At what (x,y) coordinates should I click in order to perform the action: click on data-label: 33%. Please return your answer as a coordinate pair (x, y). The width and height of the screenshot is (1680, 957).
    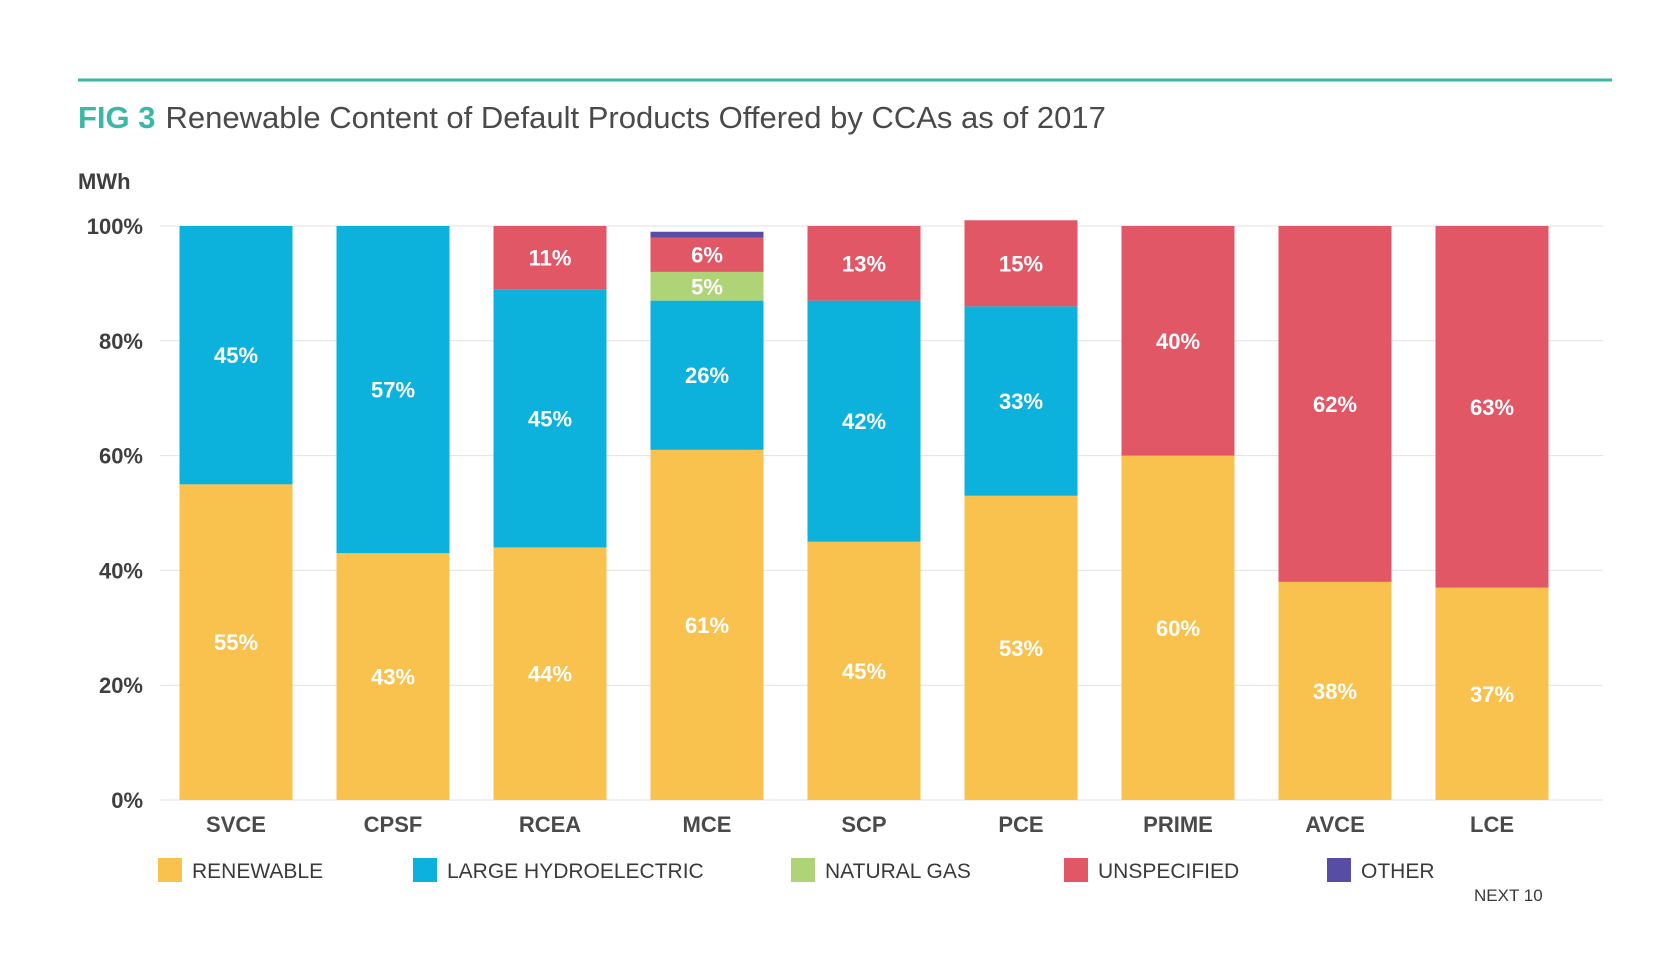
    Looking at the image, I should click on (1021, 401).